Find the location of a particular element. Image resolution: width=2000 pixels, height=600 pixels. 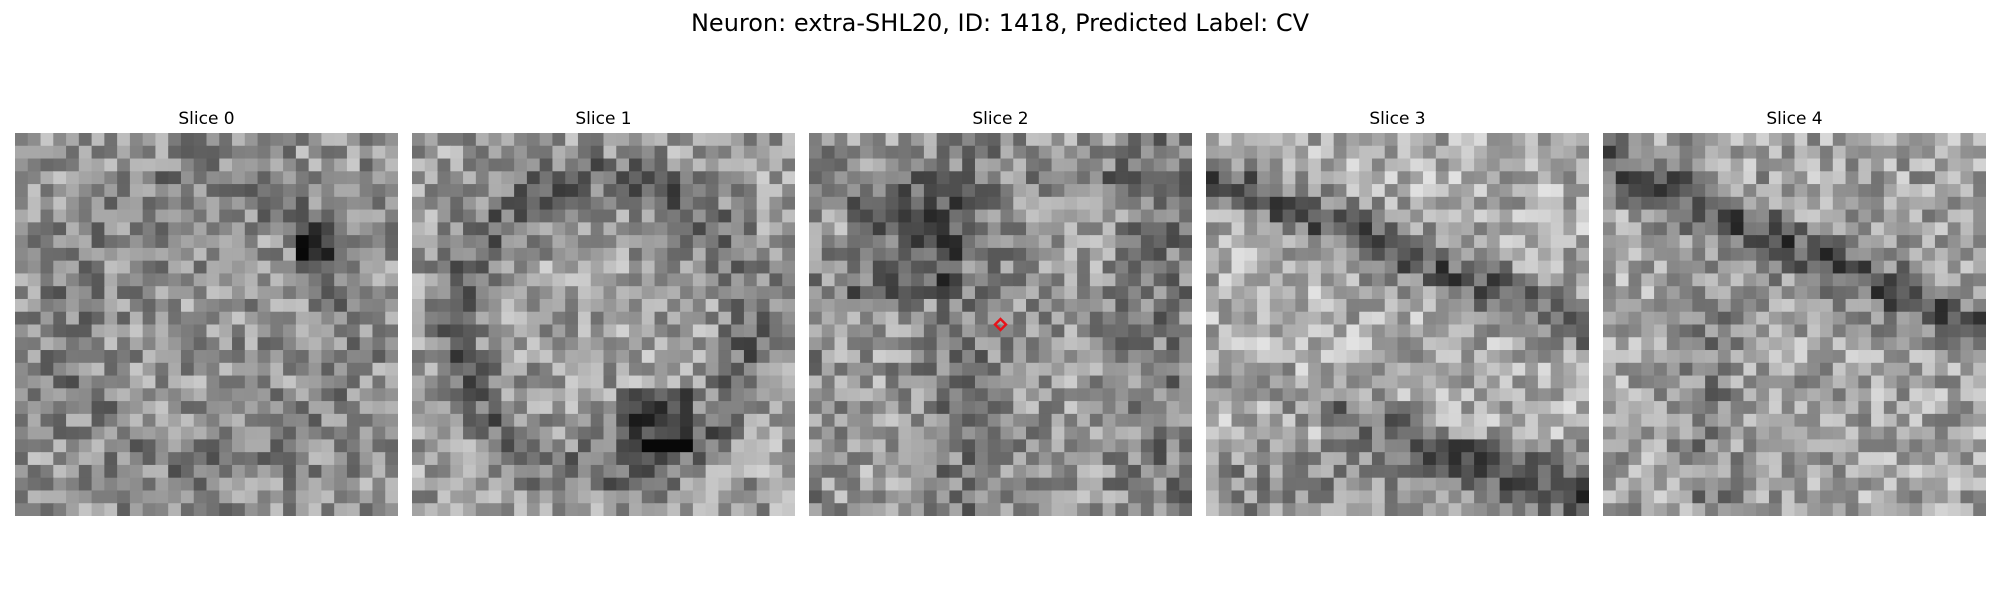

slice-title: Slice 2 is located at coordinates (1000, 119).